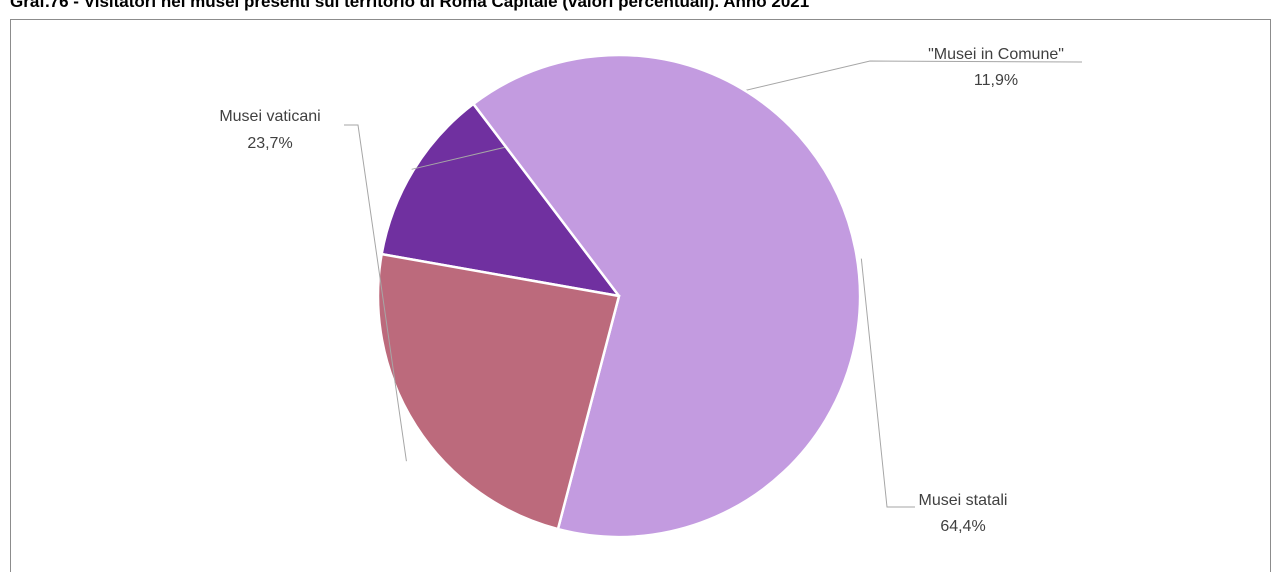 The image size is (1281, 572). What do you see at coordinates (269, 143) in the screenshot?
I see `data-label-value: 23,7%` at bounding box center [269, 143].